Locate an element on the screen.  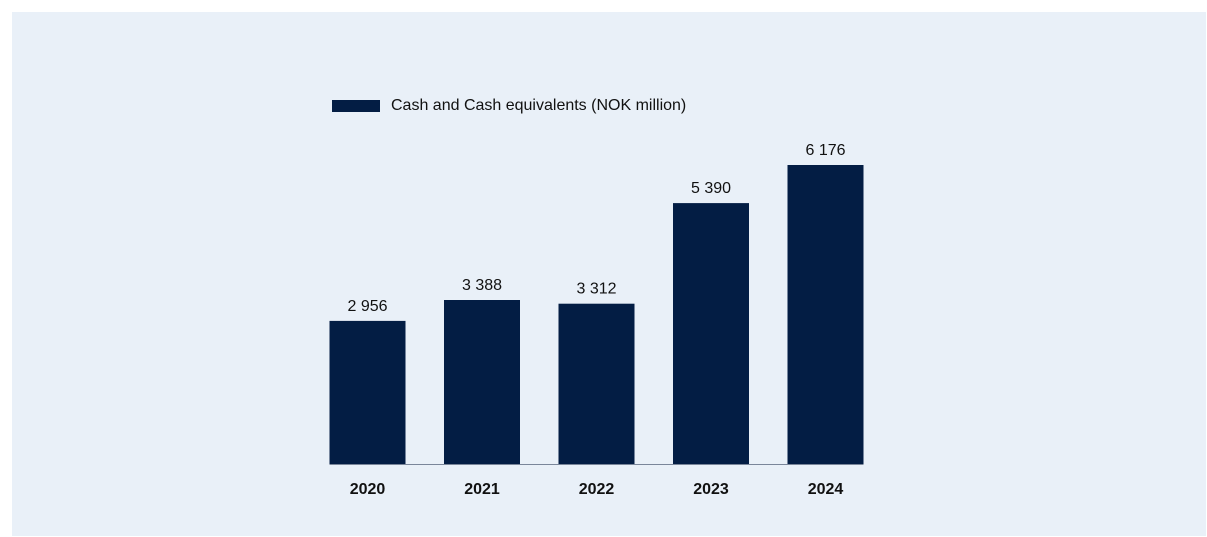
legend: Cash and Cash equivalents (NOK million) is located at coordinates (509, 106).